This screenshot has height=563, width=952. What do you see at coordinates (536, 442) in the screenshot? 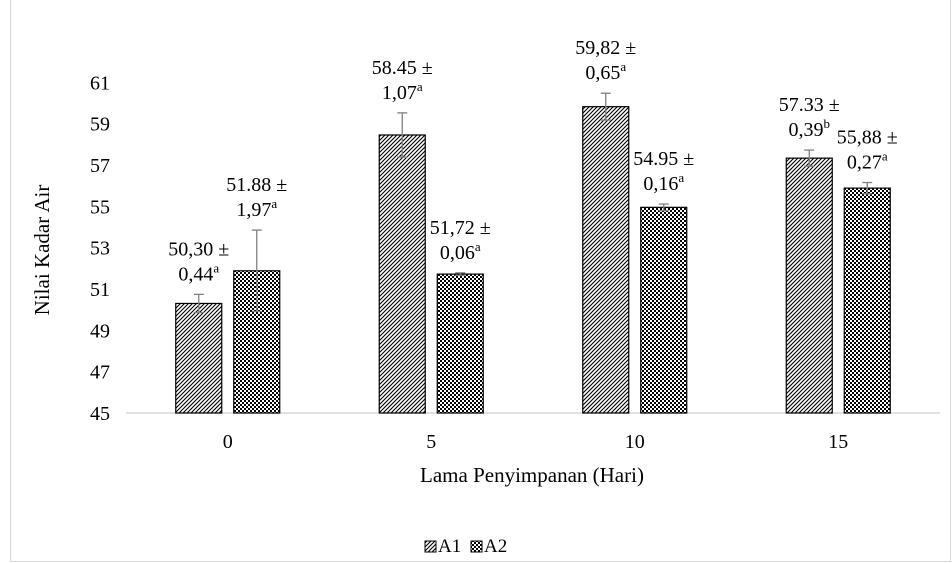
I see `x-tick-labels: 0 5 10 15` at bounding box center [536, 442].